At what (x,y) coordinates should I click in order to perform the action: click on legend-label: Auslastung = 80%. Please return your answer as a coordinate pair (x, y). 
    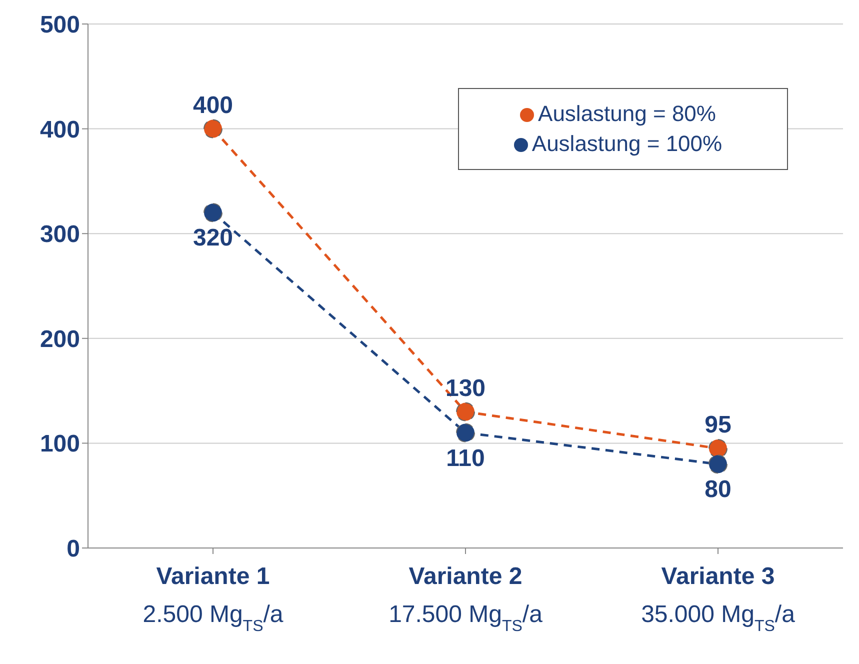
    Looking at the image, I should click on (627, 113).